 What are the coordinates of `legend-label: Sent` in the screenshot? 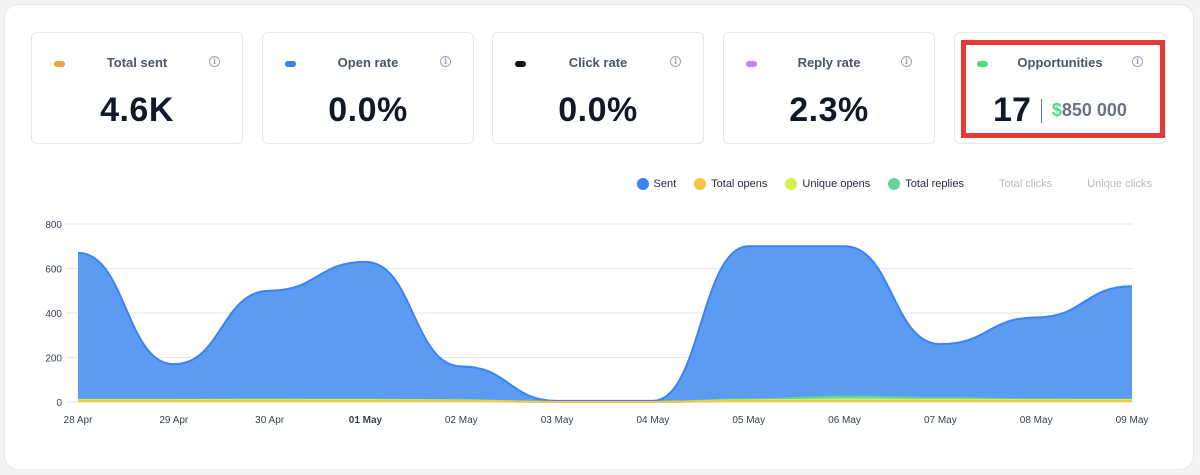 It's located at (665, 184).